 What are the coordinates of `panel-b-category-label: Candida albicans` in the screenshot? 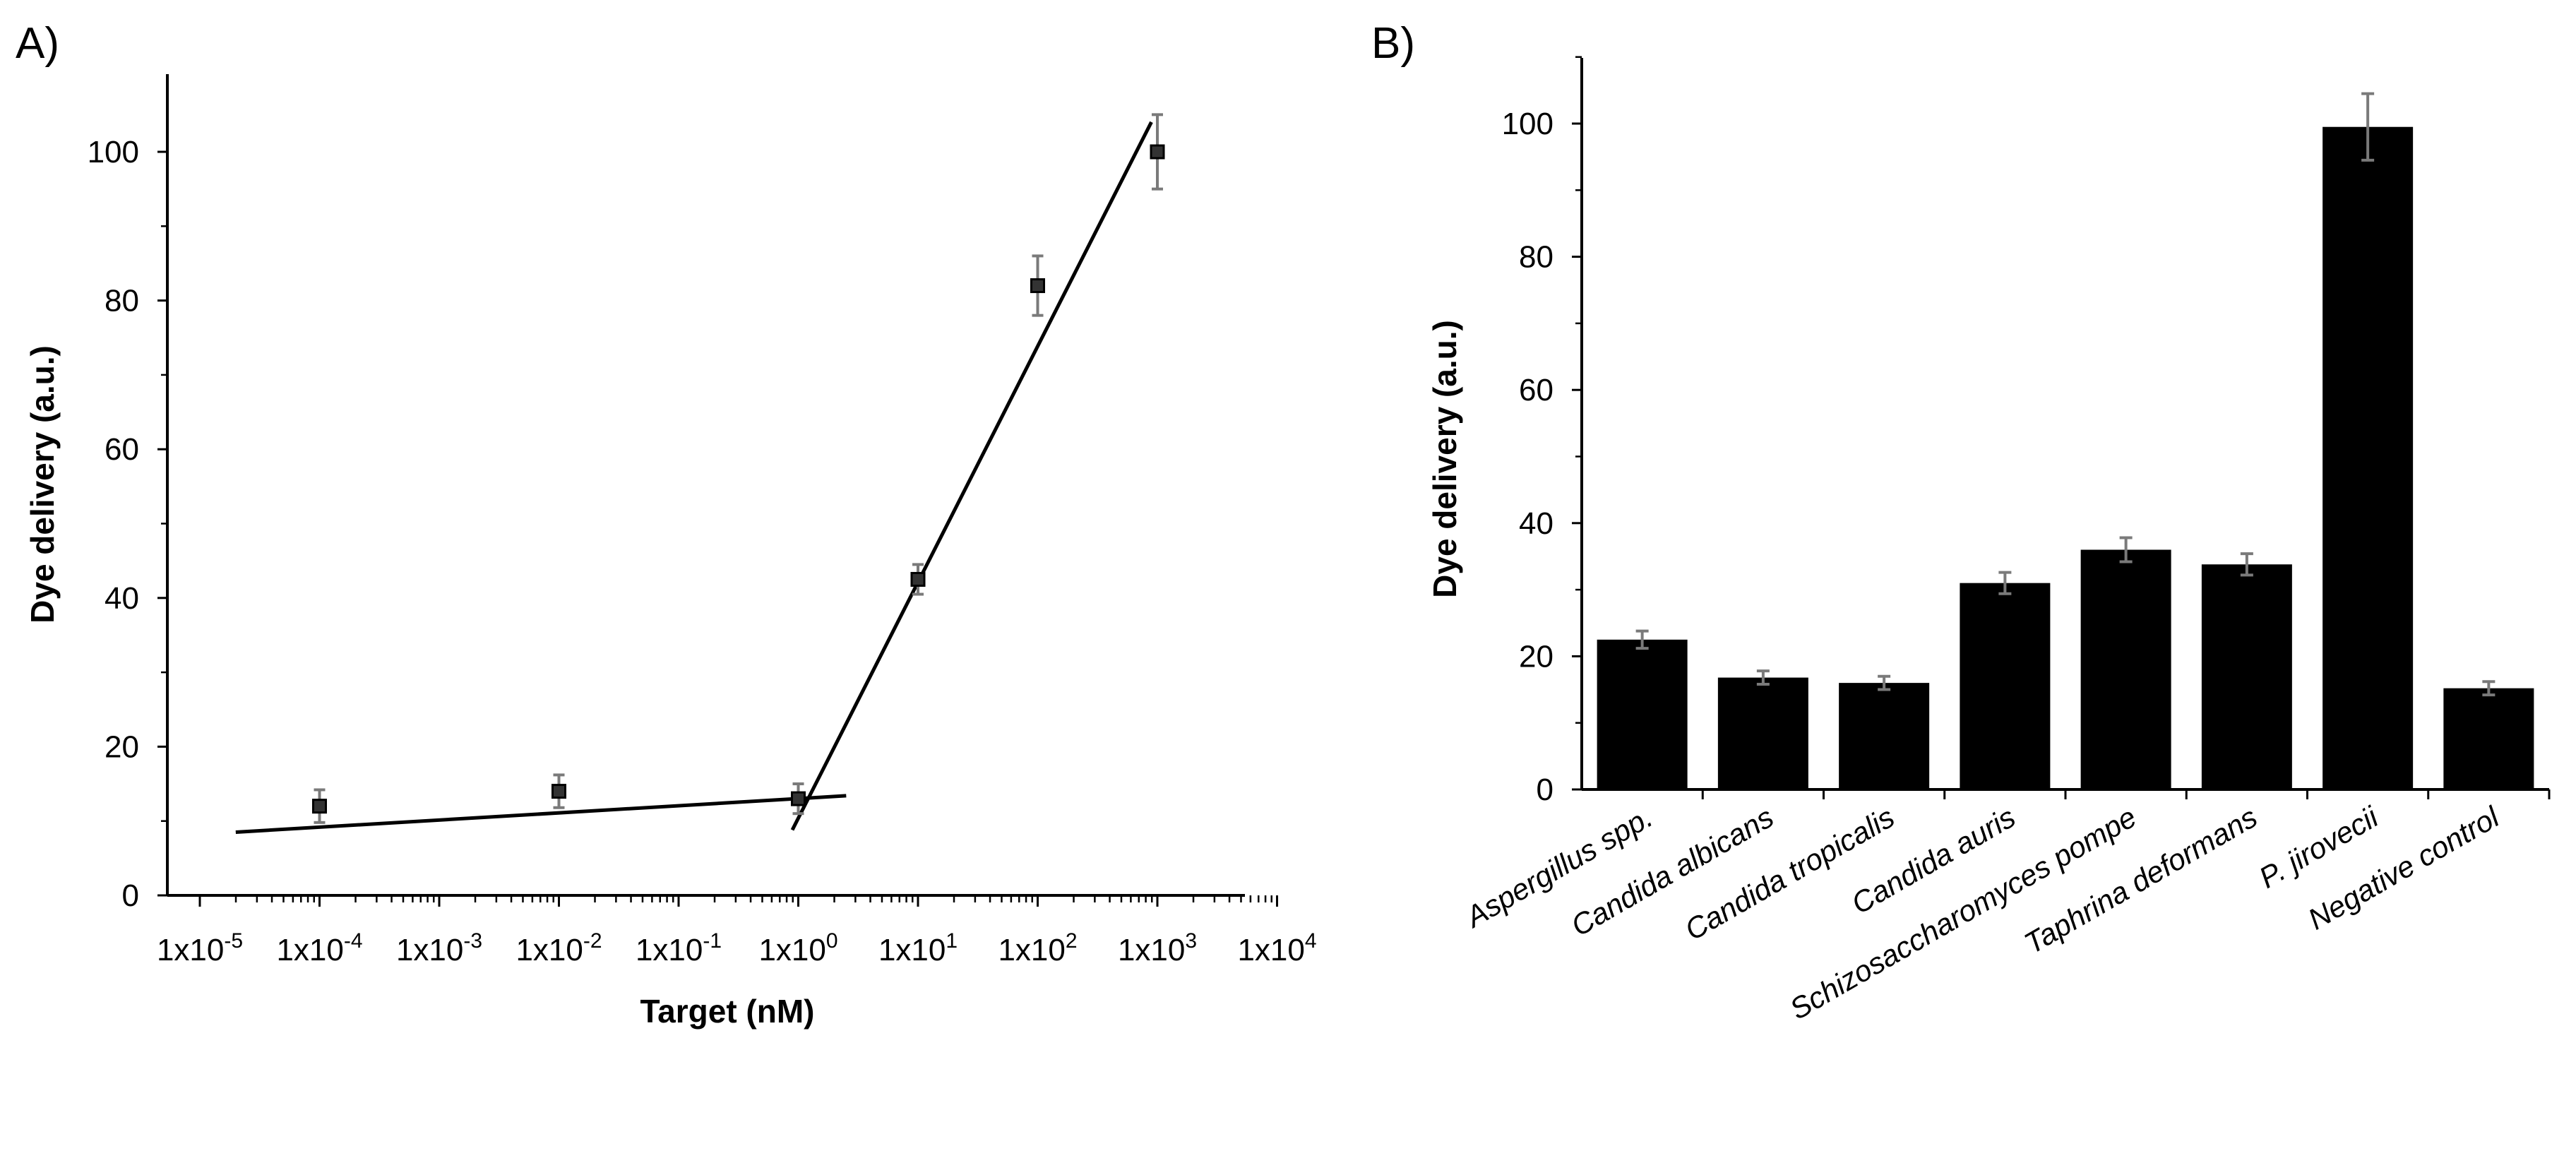 It's located at (1672, 871).